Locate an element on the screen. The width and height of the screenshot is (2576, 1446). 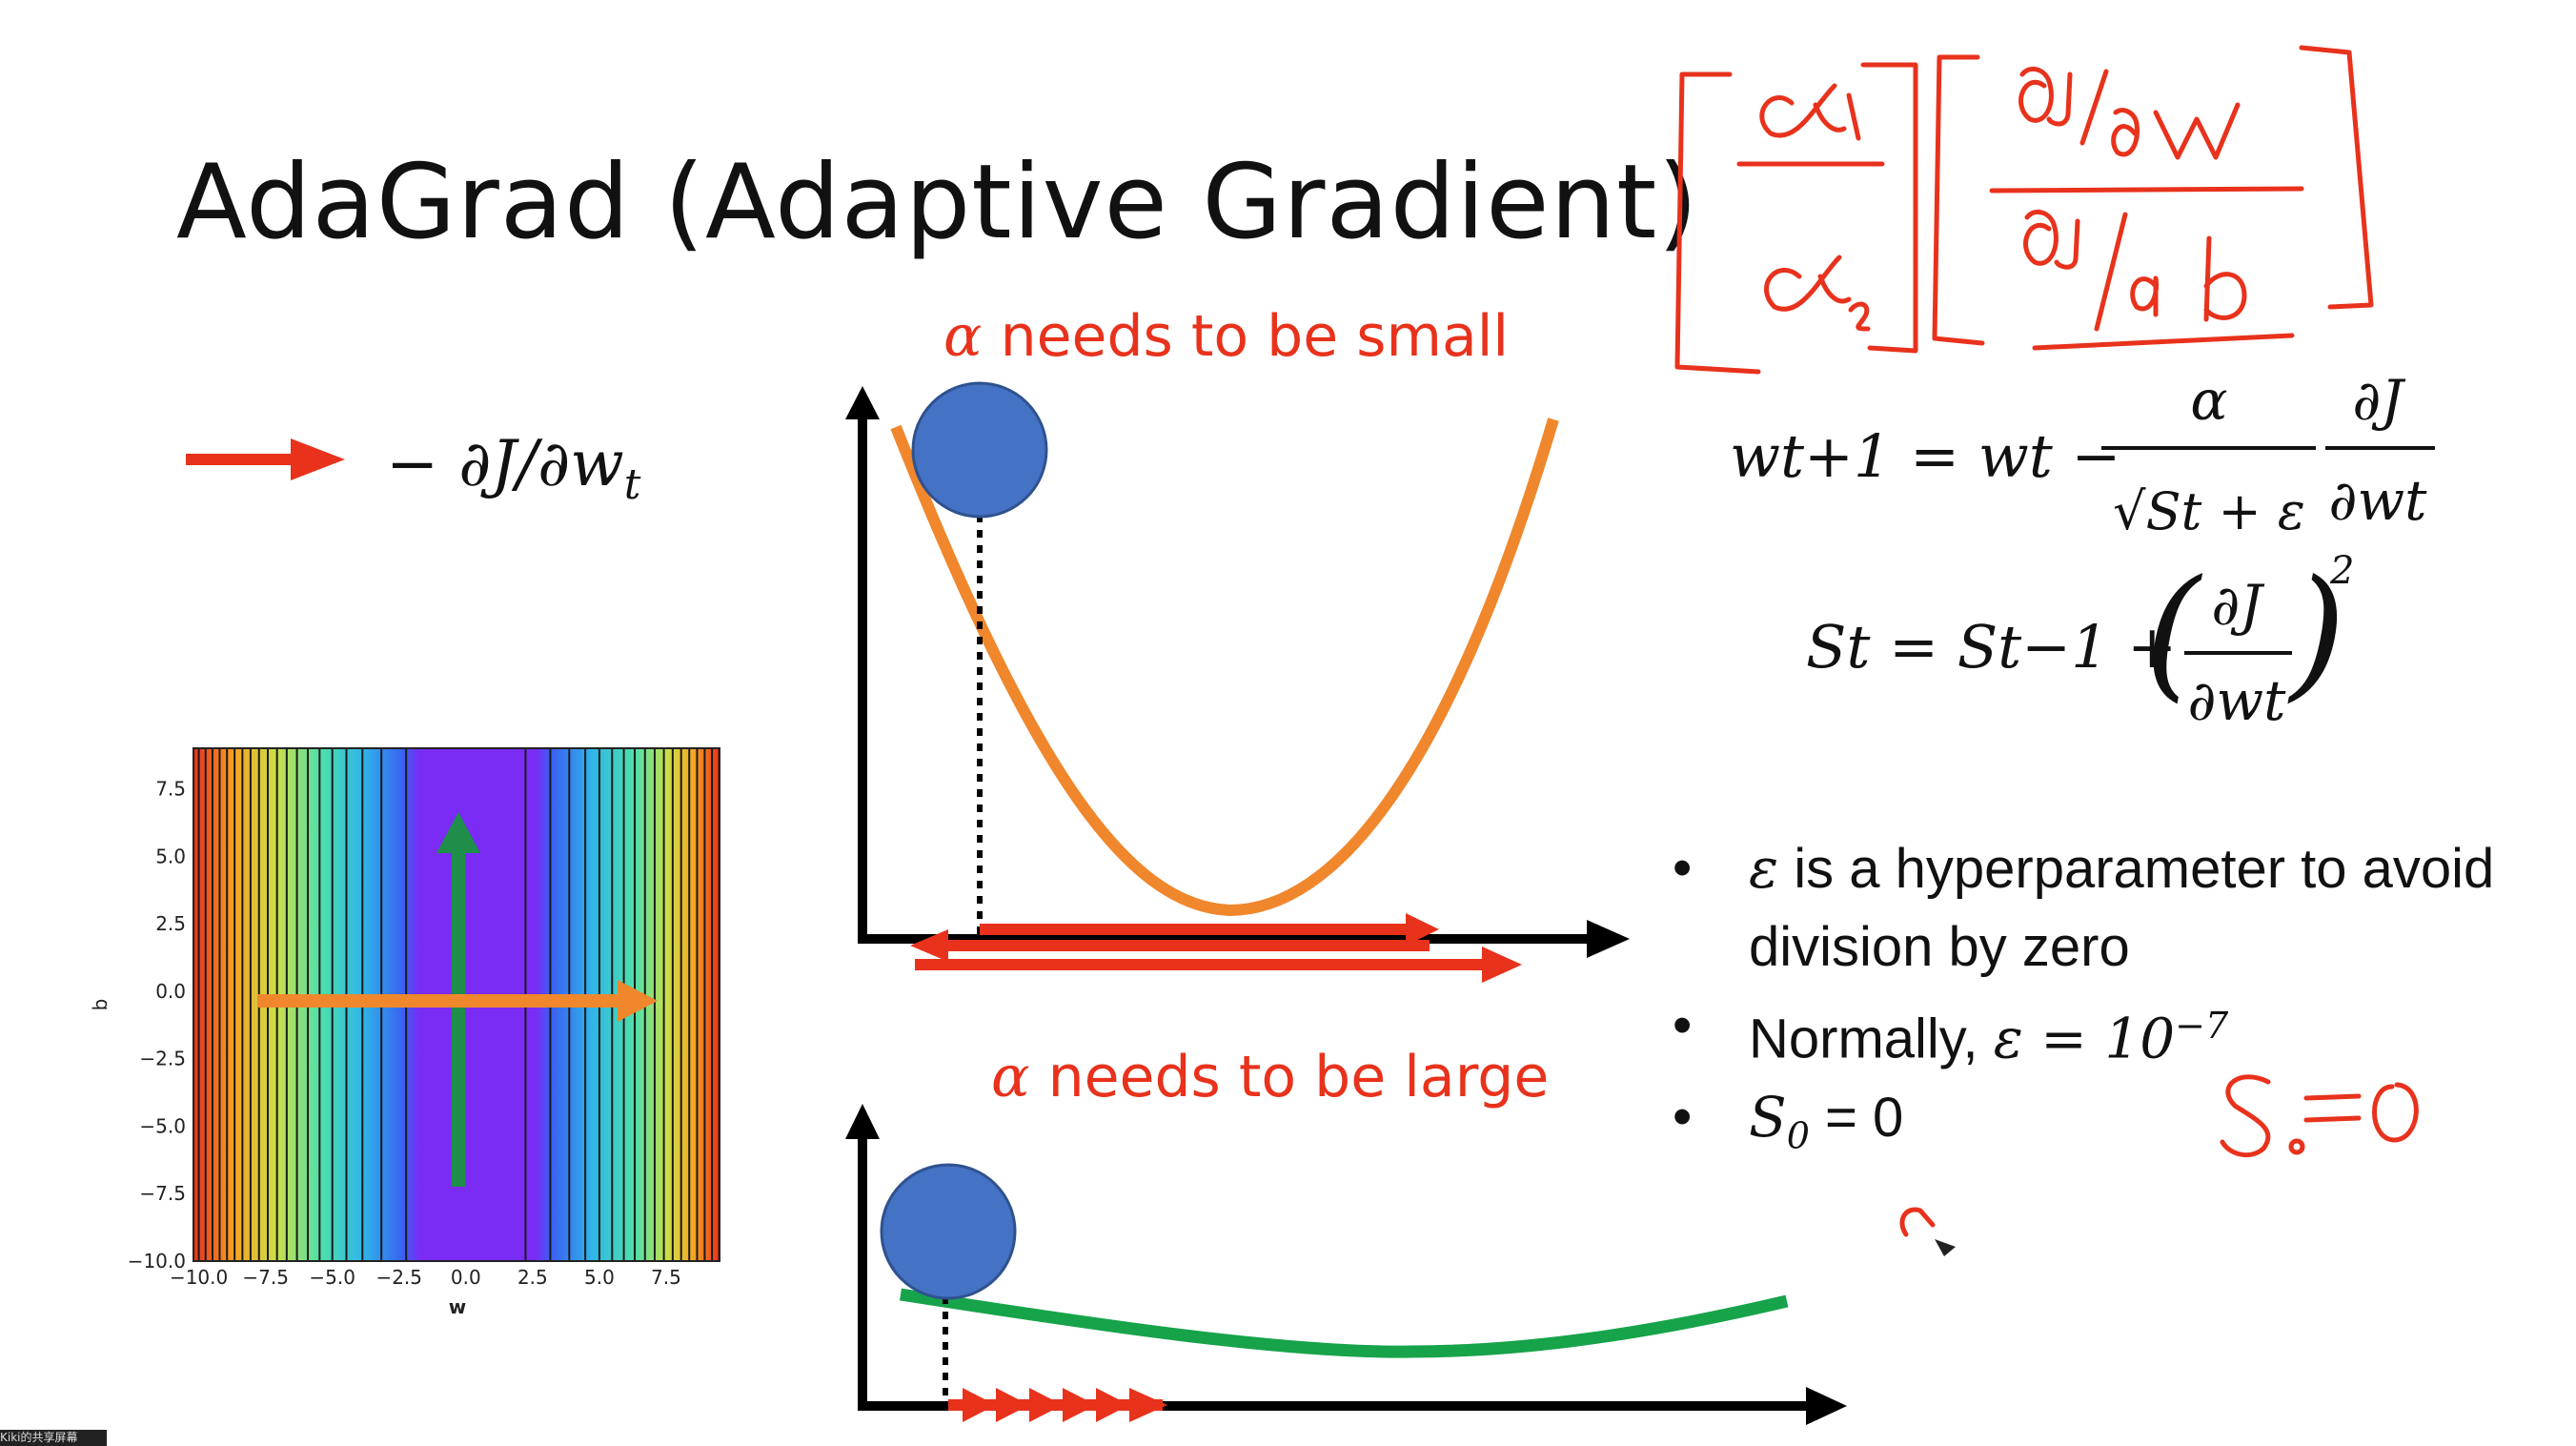
y-axis-label: b is located at coordinates (100, 1005).